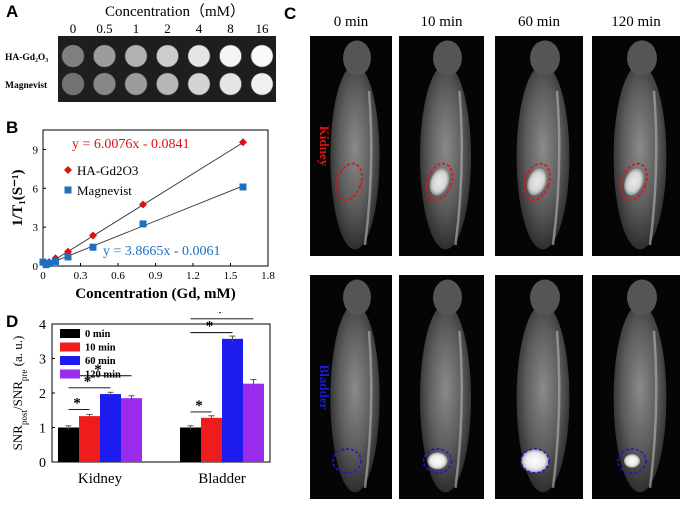 Image resolution: width=685 pixels, height=511 pixels. I want to click on phantom-row-labels: HA-Gd₂O₃ Magnevist, so click(26, 72).